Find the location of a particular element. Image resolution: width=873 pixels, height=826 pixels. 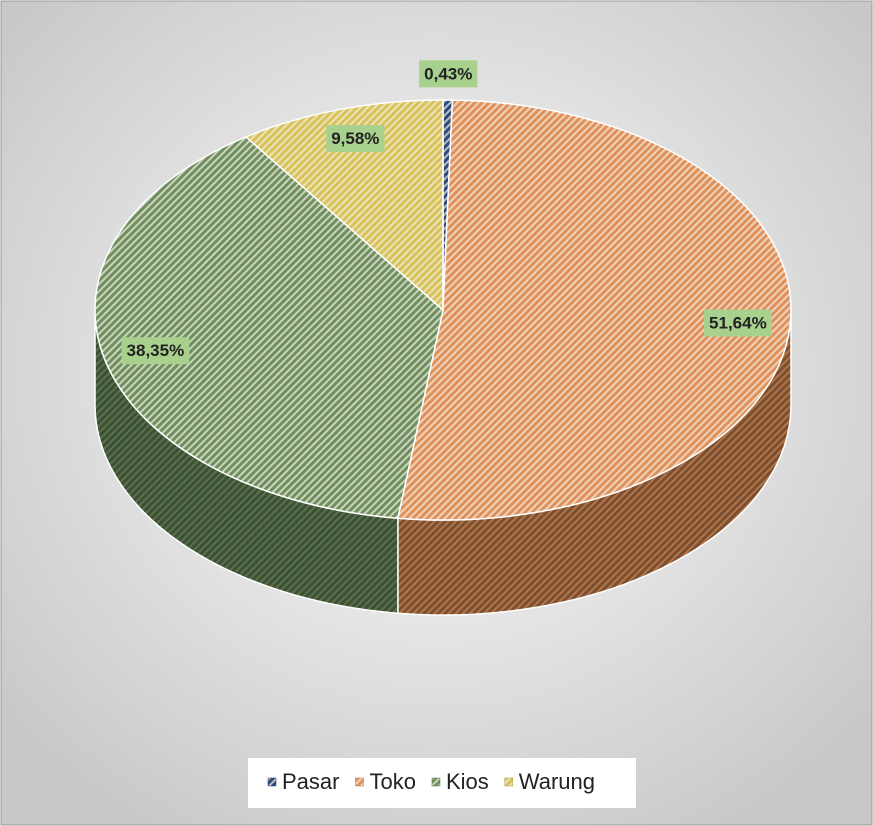

legend-label: Warung is located at coordinates (557, 781).